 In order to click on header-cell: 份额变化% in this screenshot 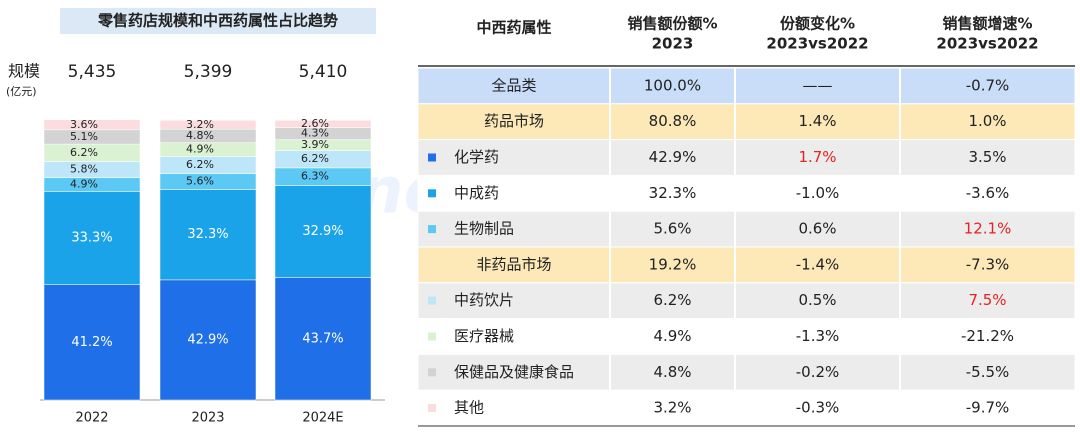, I will do `click(817, 24)`.